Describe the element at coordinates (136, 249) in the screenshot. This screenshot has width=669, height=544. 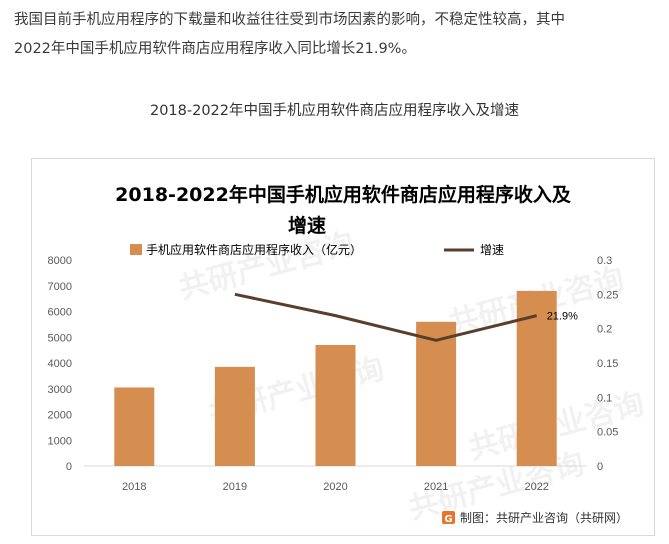
I see `legend-bar-swatch` at that location.